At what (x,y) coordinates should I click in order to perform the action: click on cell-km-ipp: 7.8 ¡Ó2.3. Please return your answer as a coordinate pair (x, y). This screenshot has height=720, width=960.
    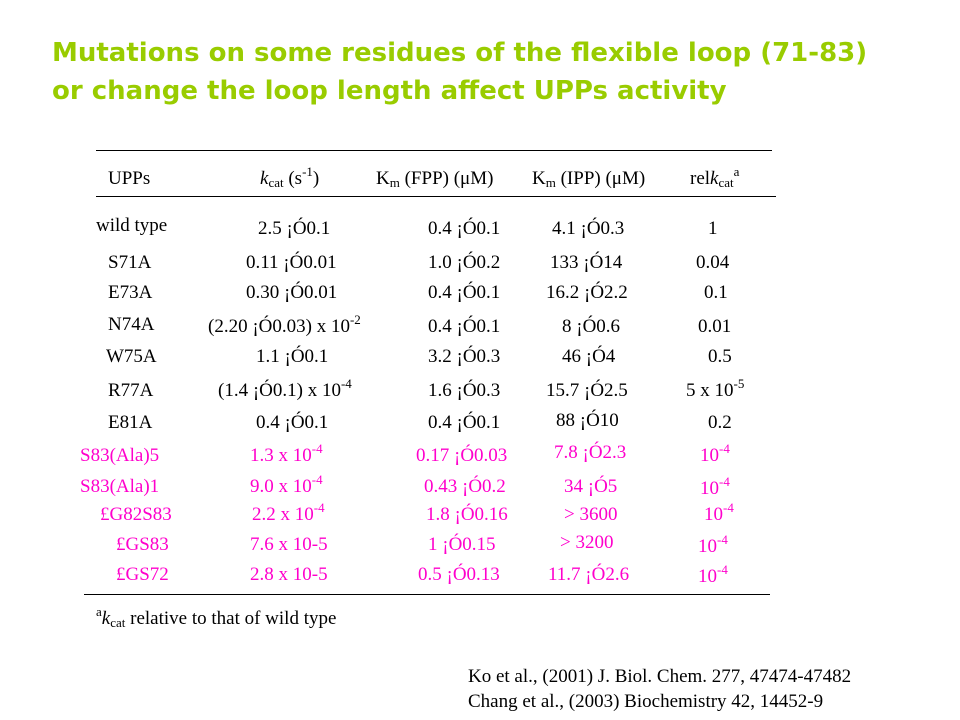
    Looking at the image, I should click on (590, 452).